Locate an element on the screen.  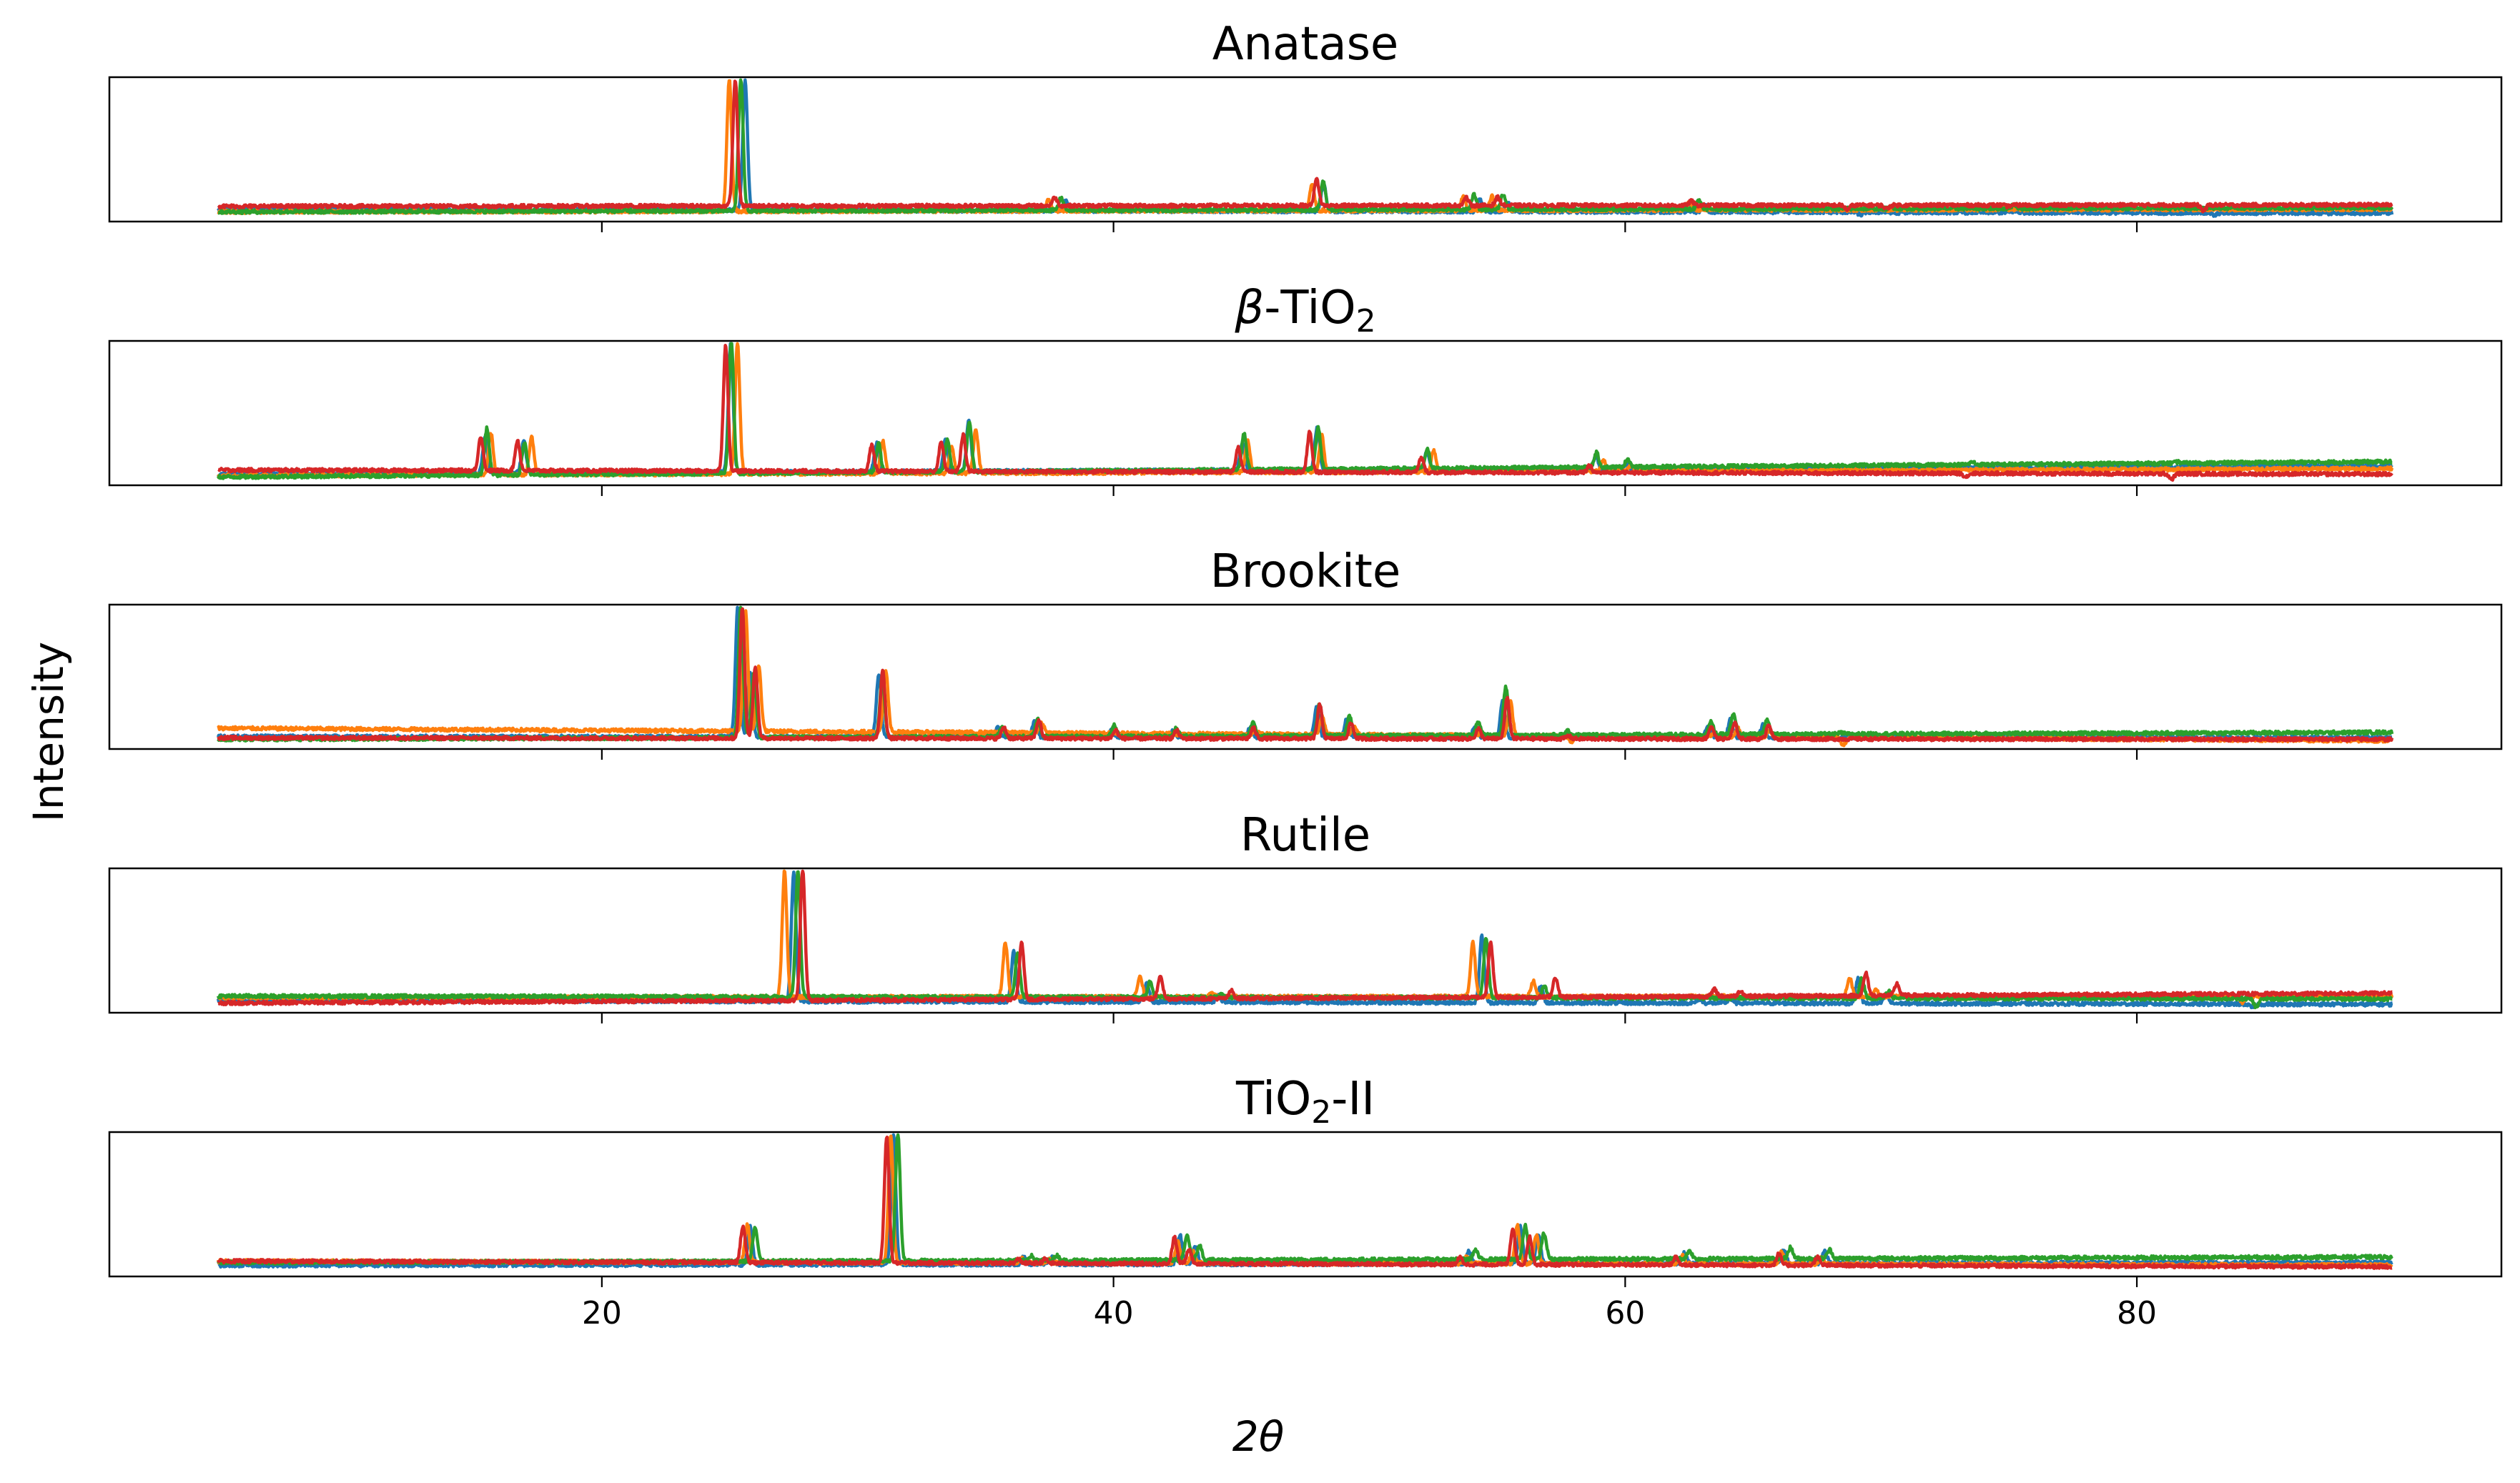
panel-4: Rutile is located at coordinates (1305, 916).